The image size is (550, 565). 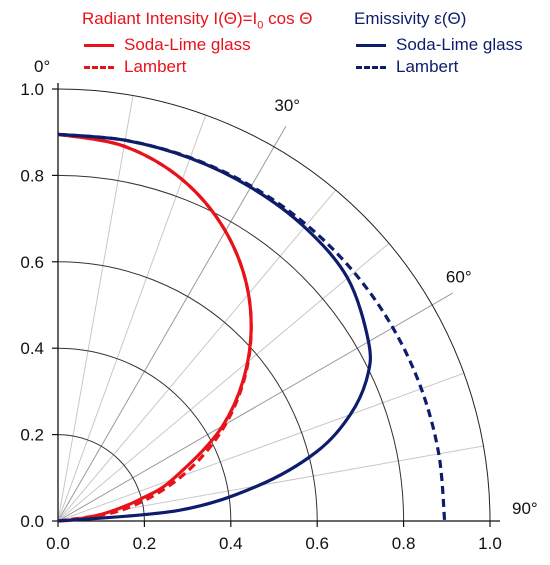 What do you see at coordinates (525, 508) in the screenshot?
I see `angle-label-90: 90°` at bounding box center [525, 508].